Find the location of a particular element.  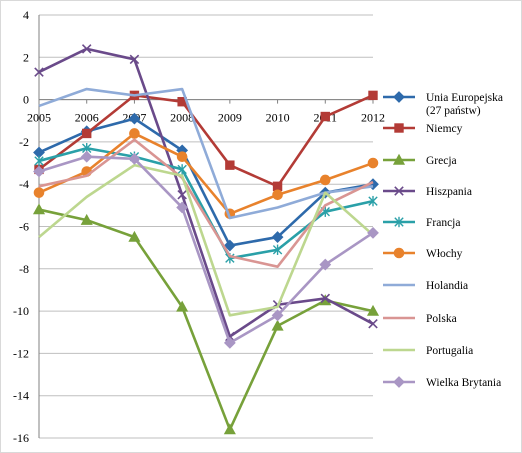

legend-label: Unia Europejska is located at coordinates (464, 98).